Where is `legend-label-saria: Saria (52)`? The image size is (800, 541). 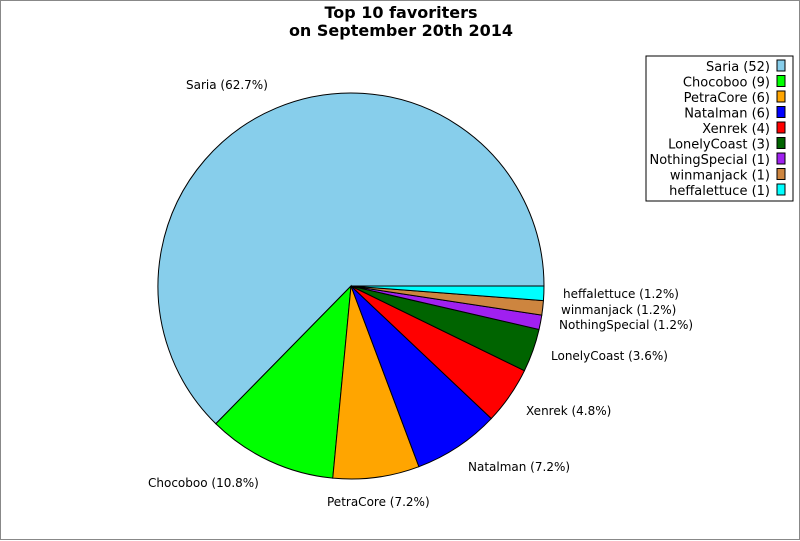
legend-label-saria: Saria (52) is located at coordinates (738, 67).